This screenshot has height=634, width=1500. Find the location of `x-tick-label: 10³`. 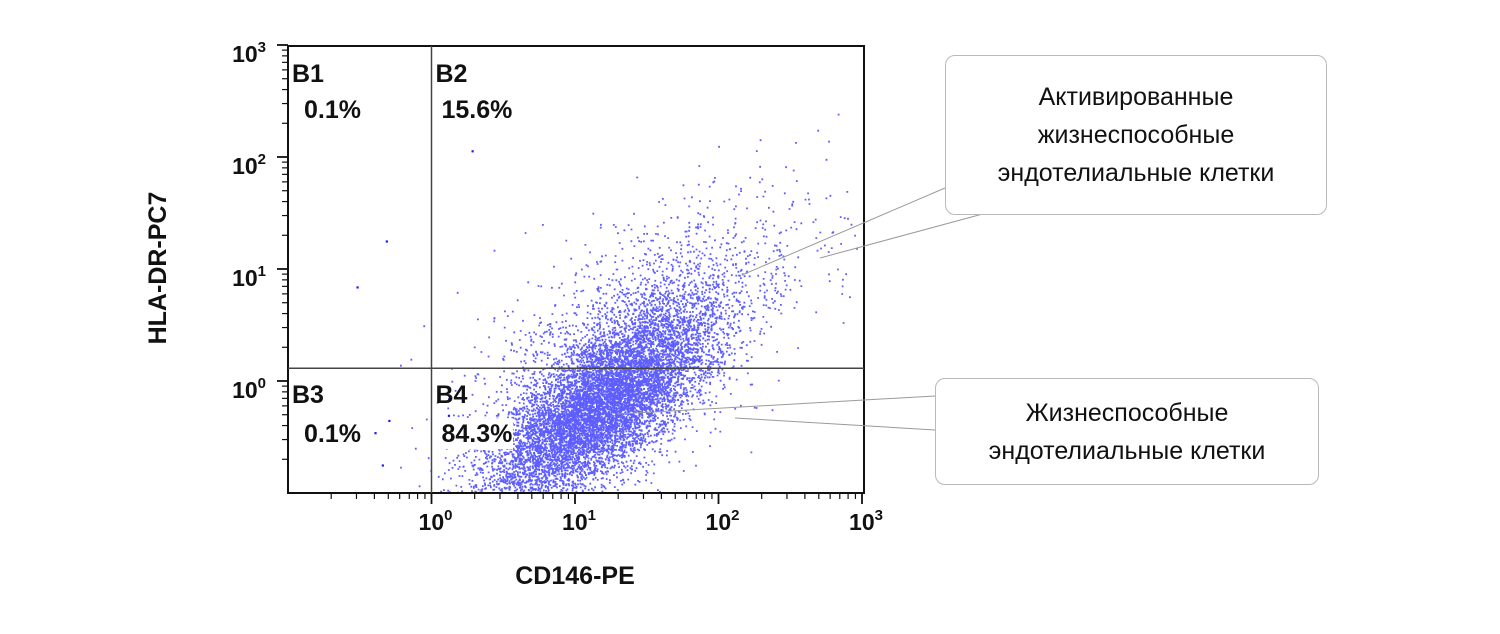

x-tick-label: 10³ is located at coordinates (866, 521).